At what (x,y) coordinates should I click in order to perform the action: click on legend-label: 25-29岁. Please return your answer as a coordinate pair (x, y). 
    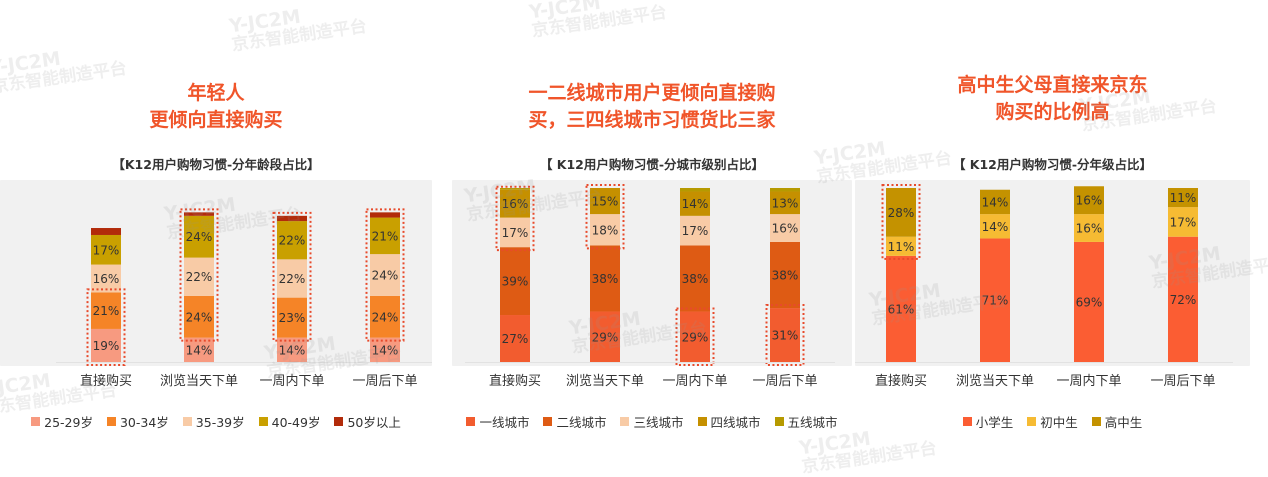
    Looking at the image, I should click on (68, 422).